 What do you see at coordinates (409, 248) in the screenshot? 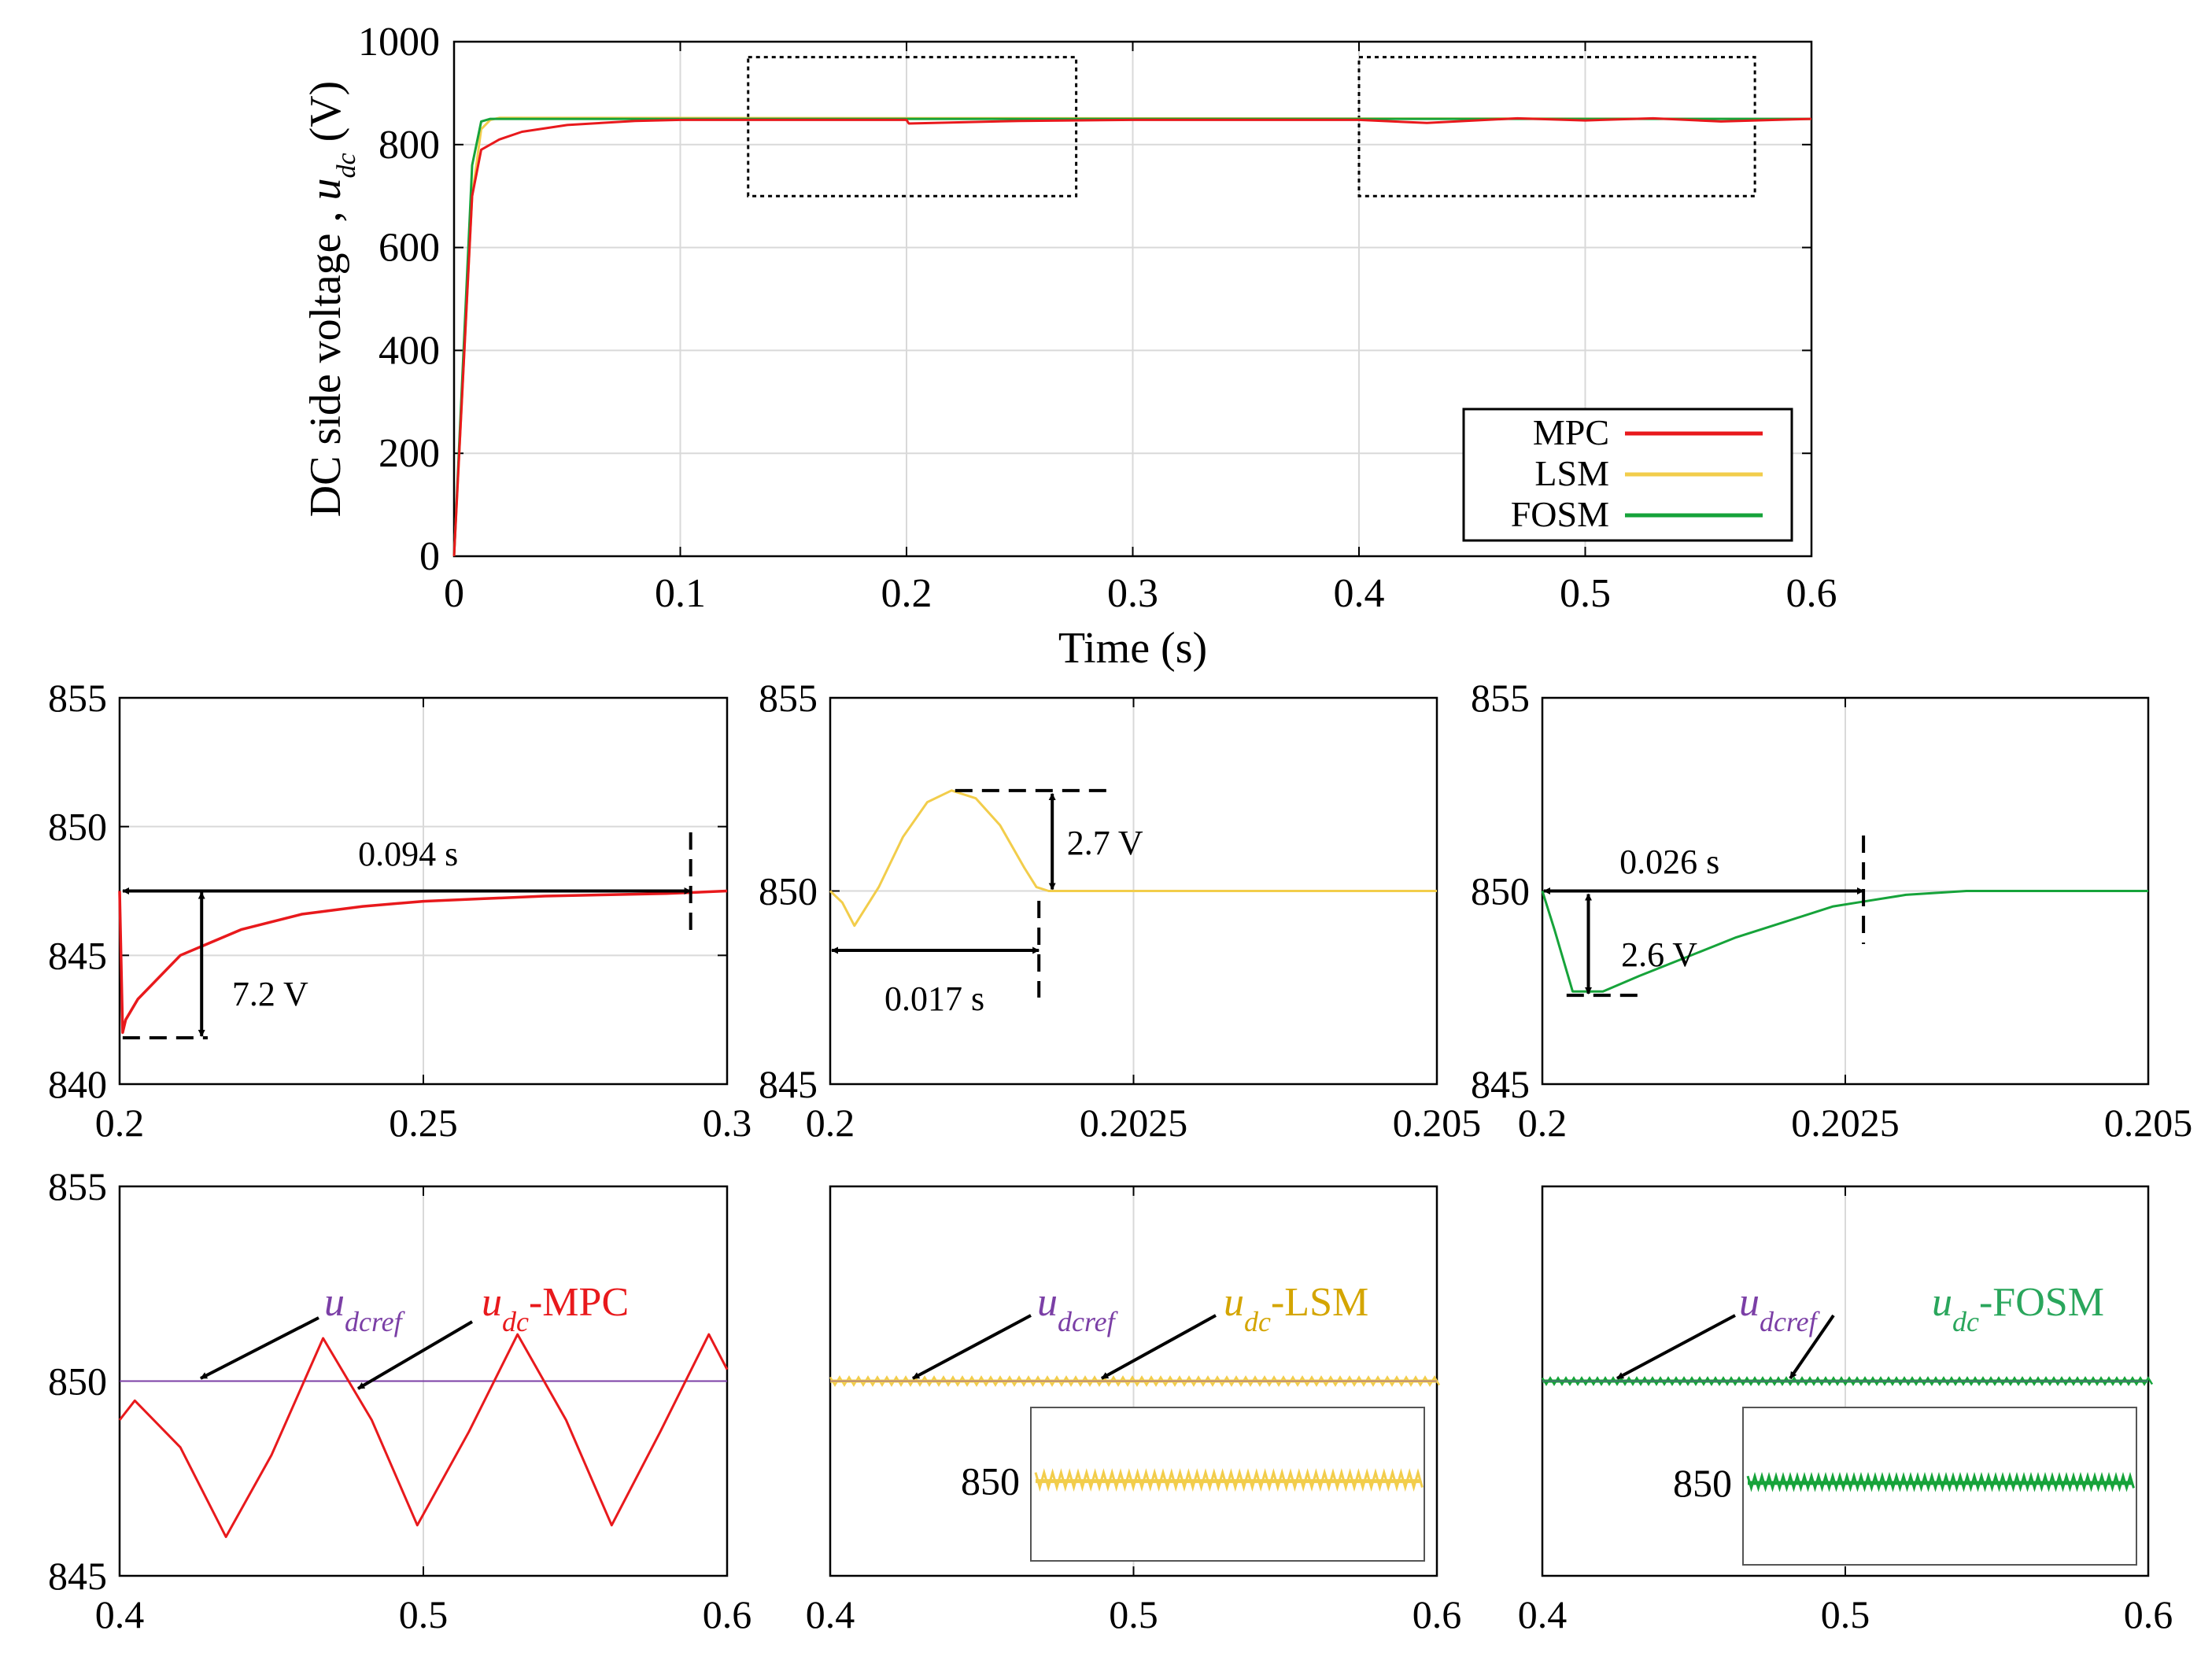
I see `y-tick-label: 600` at bounding box center [409, 248].